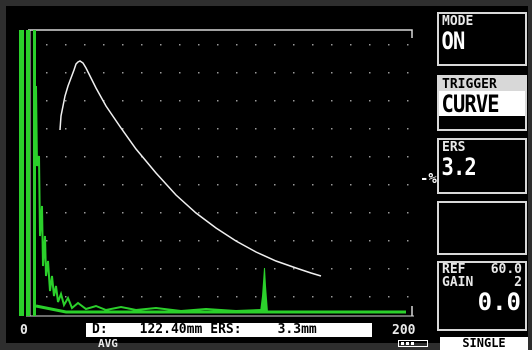 The width and height of the screenshot is (532, 350). Describe the element at coordinates (458, 21) in the screenshot. I see `mode-label: MODE` at that location.